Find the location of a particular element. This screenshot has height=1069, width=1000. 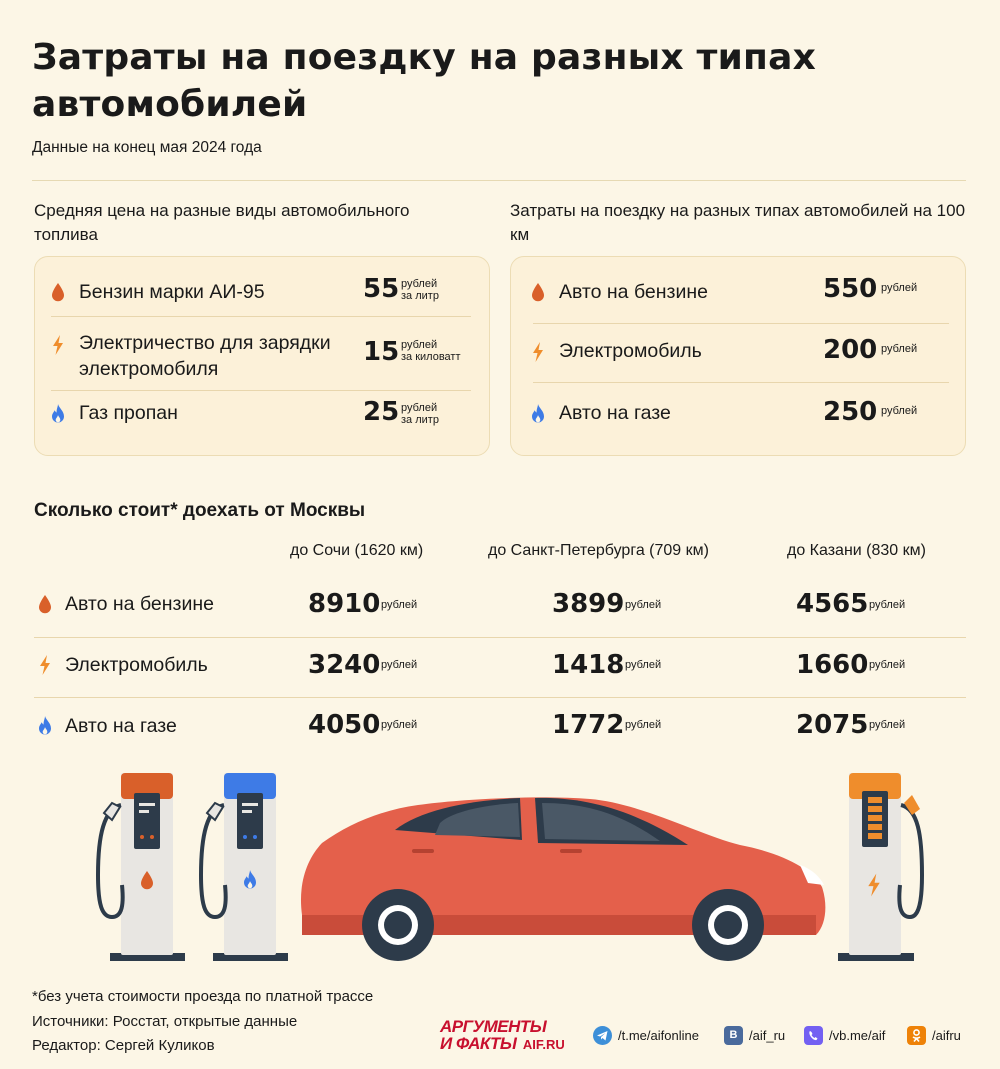

telegram-icon is located at coordinates (602, 1035).